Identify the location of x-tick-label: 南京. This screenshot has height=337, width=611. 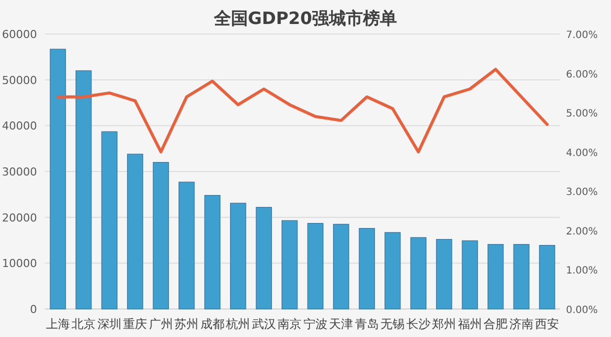
(290, 324).